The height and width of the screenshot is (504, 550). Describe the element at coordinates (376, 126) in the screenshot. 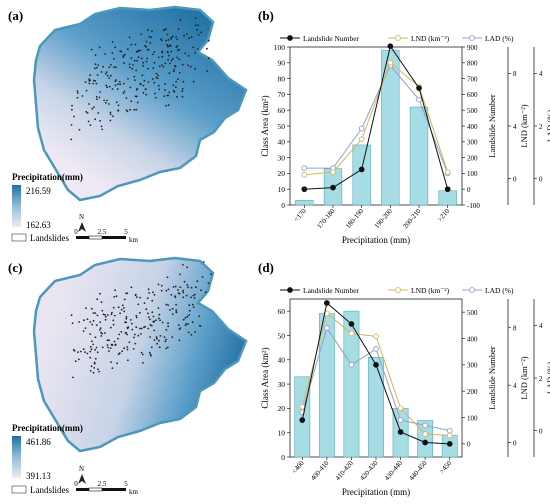

I see `chart-b-frame` at that location.